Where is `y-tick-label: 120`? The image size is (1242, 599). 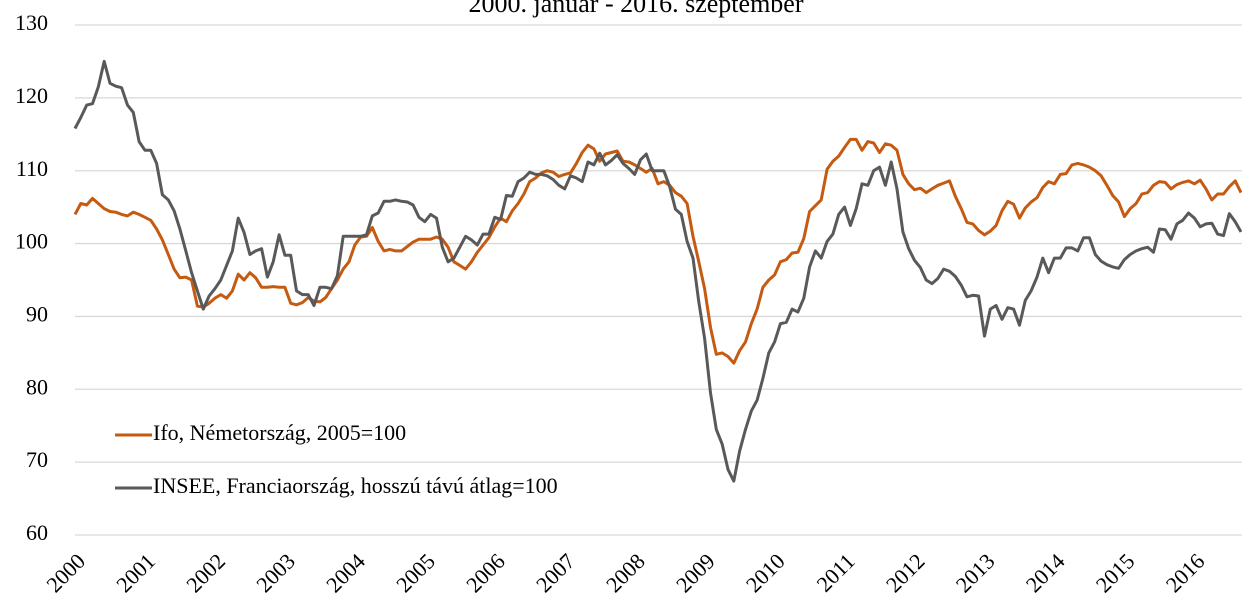 y-tick-label: 120 is located at coordinates (31, 95).